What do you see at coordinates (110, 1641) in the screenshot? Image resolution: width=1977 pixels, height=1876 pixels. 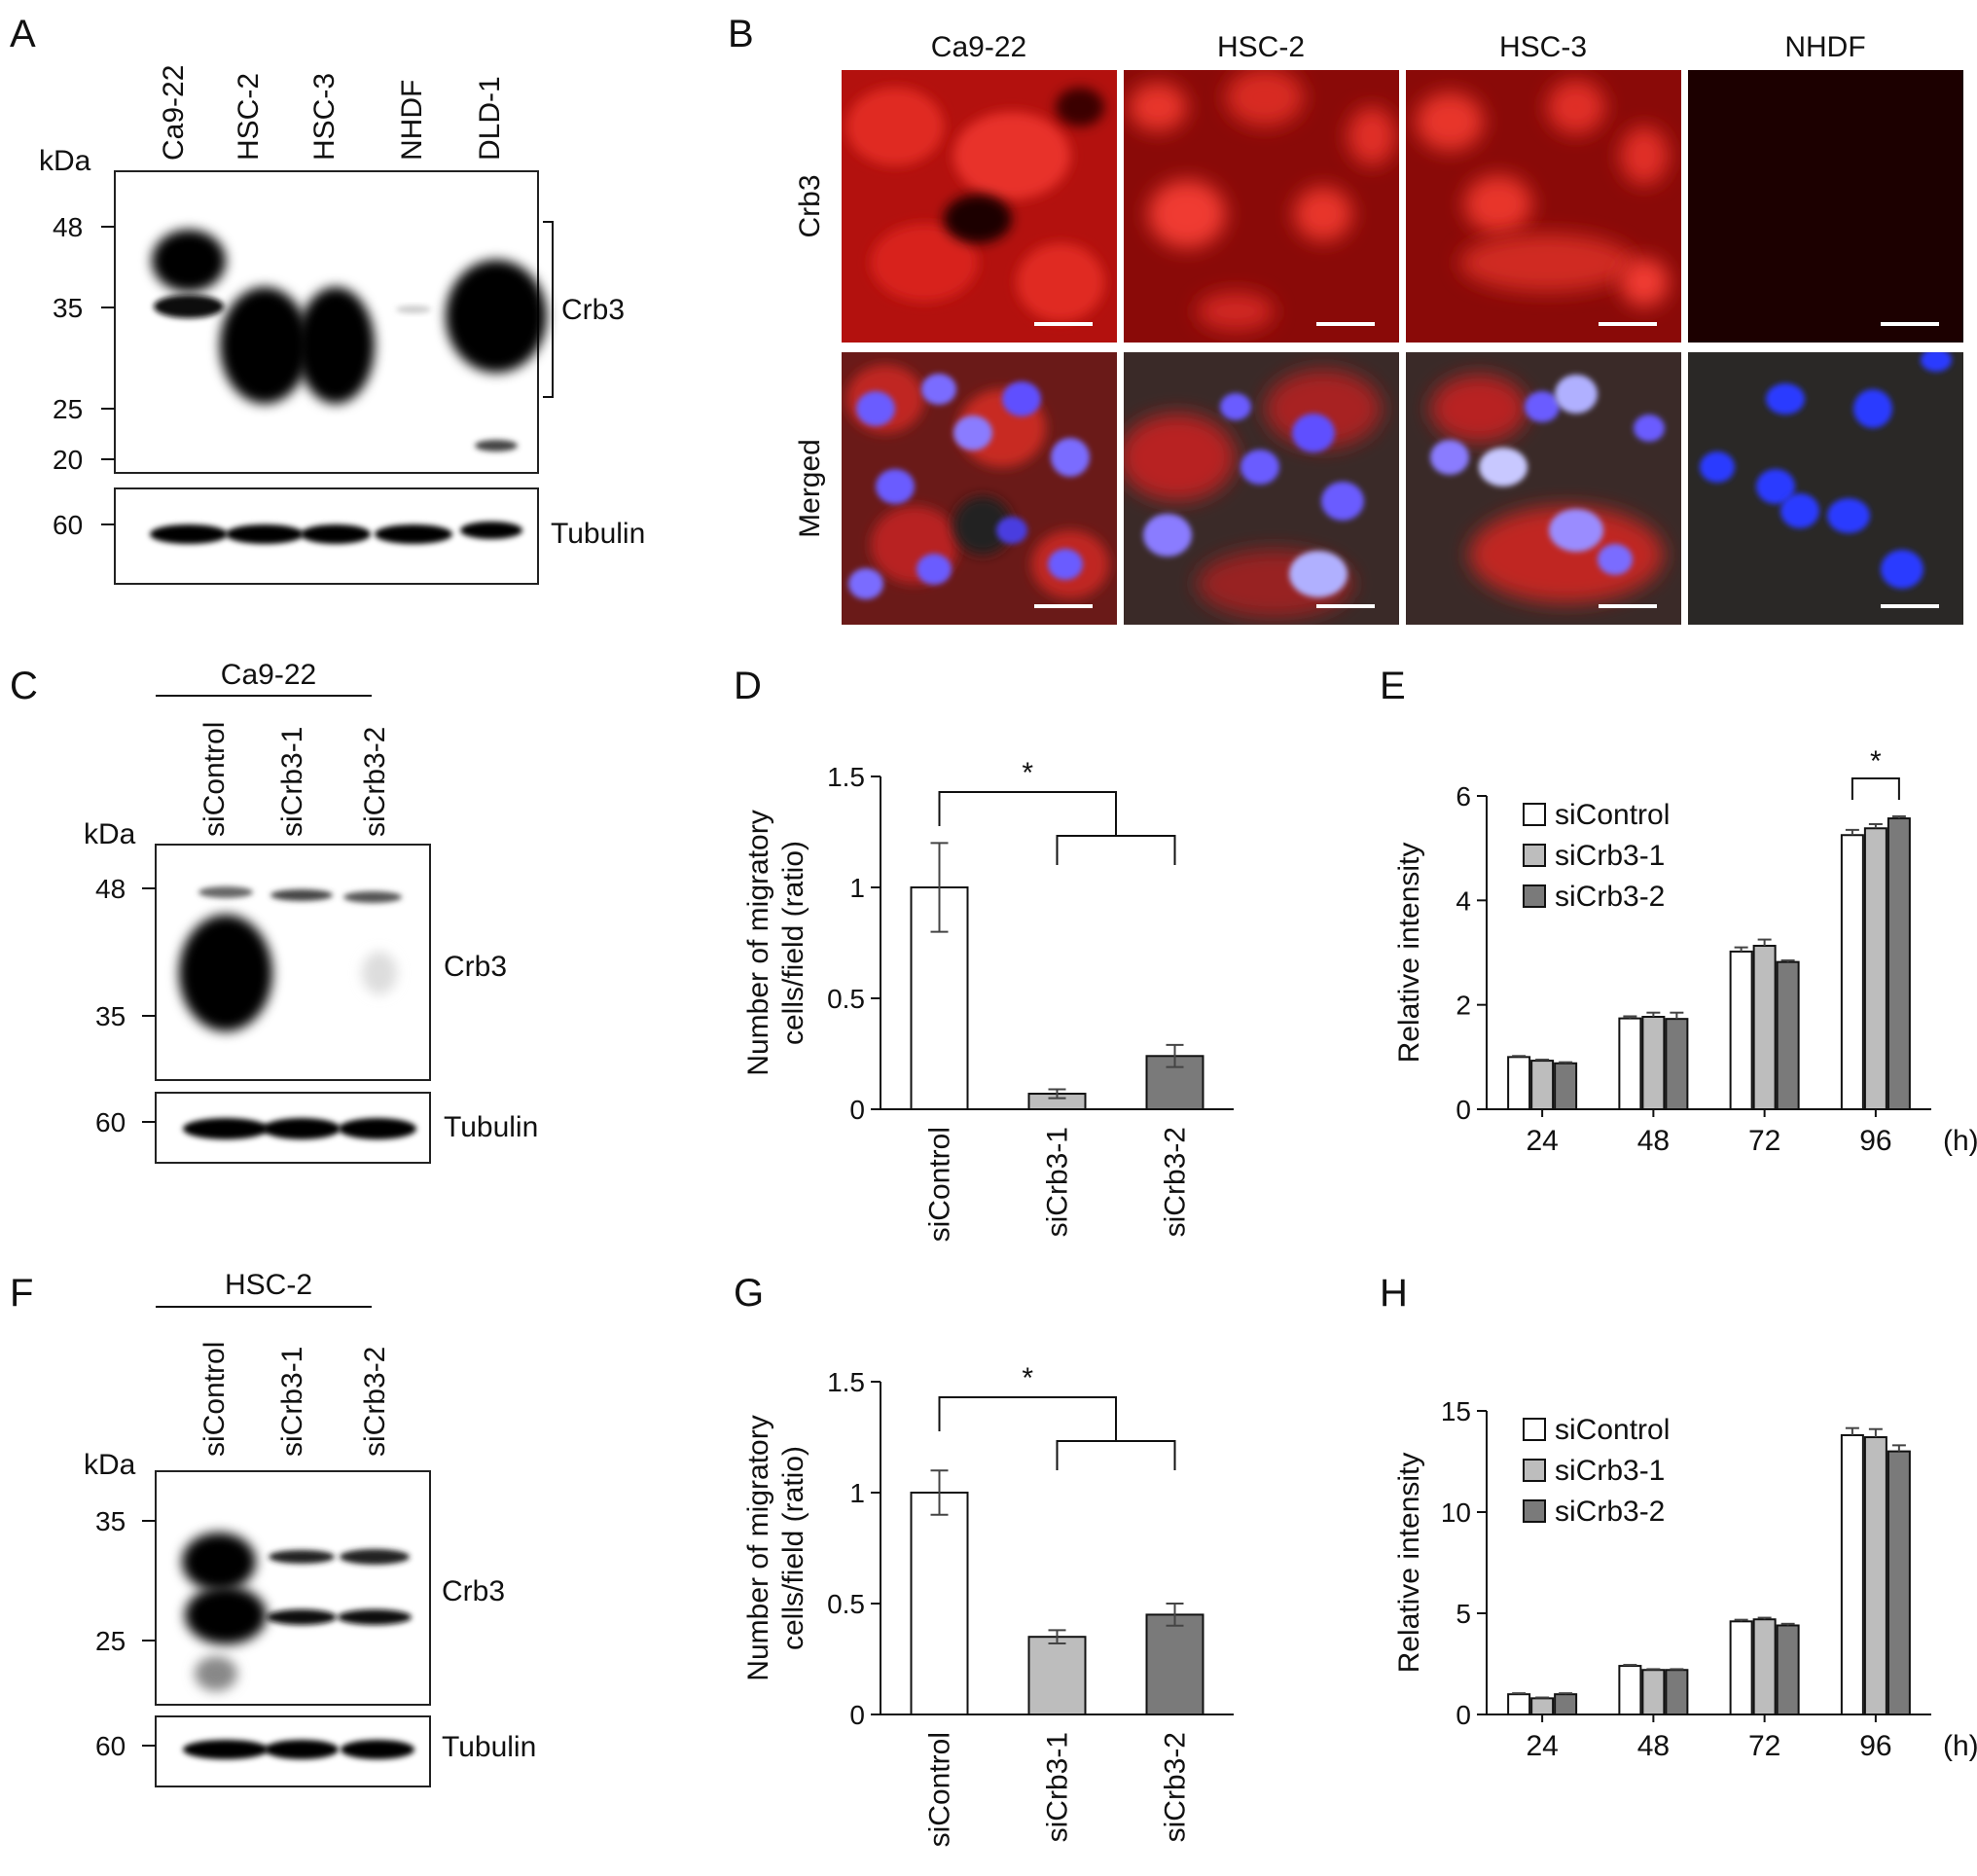 I see `marker-25: 25` at bounding box center [110, 1641].